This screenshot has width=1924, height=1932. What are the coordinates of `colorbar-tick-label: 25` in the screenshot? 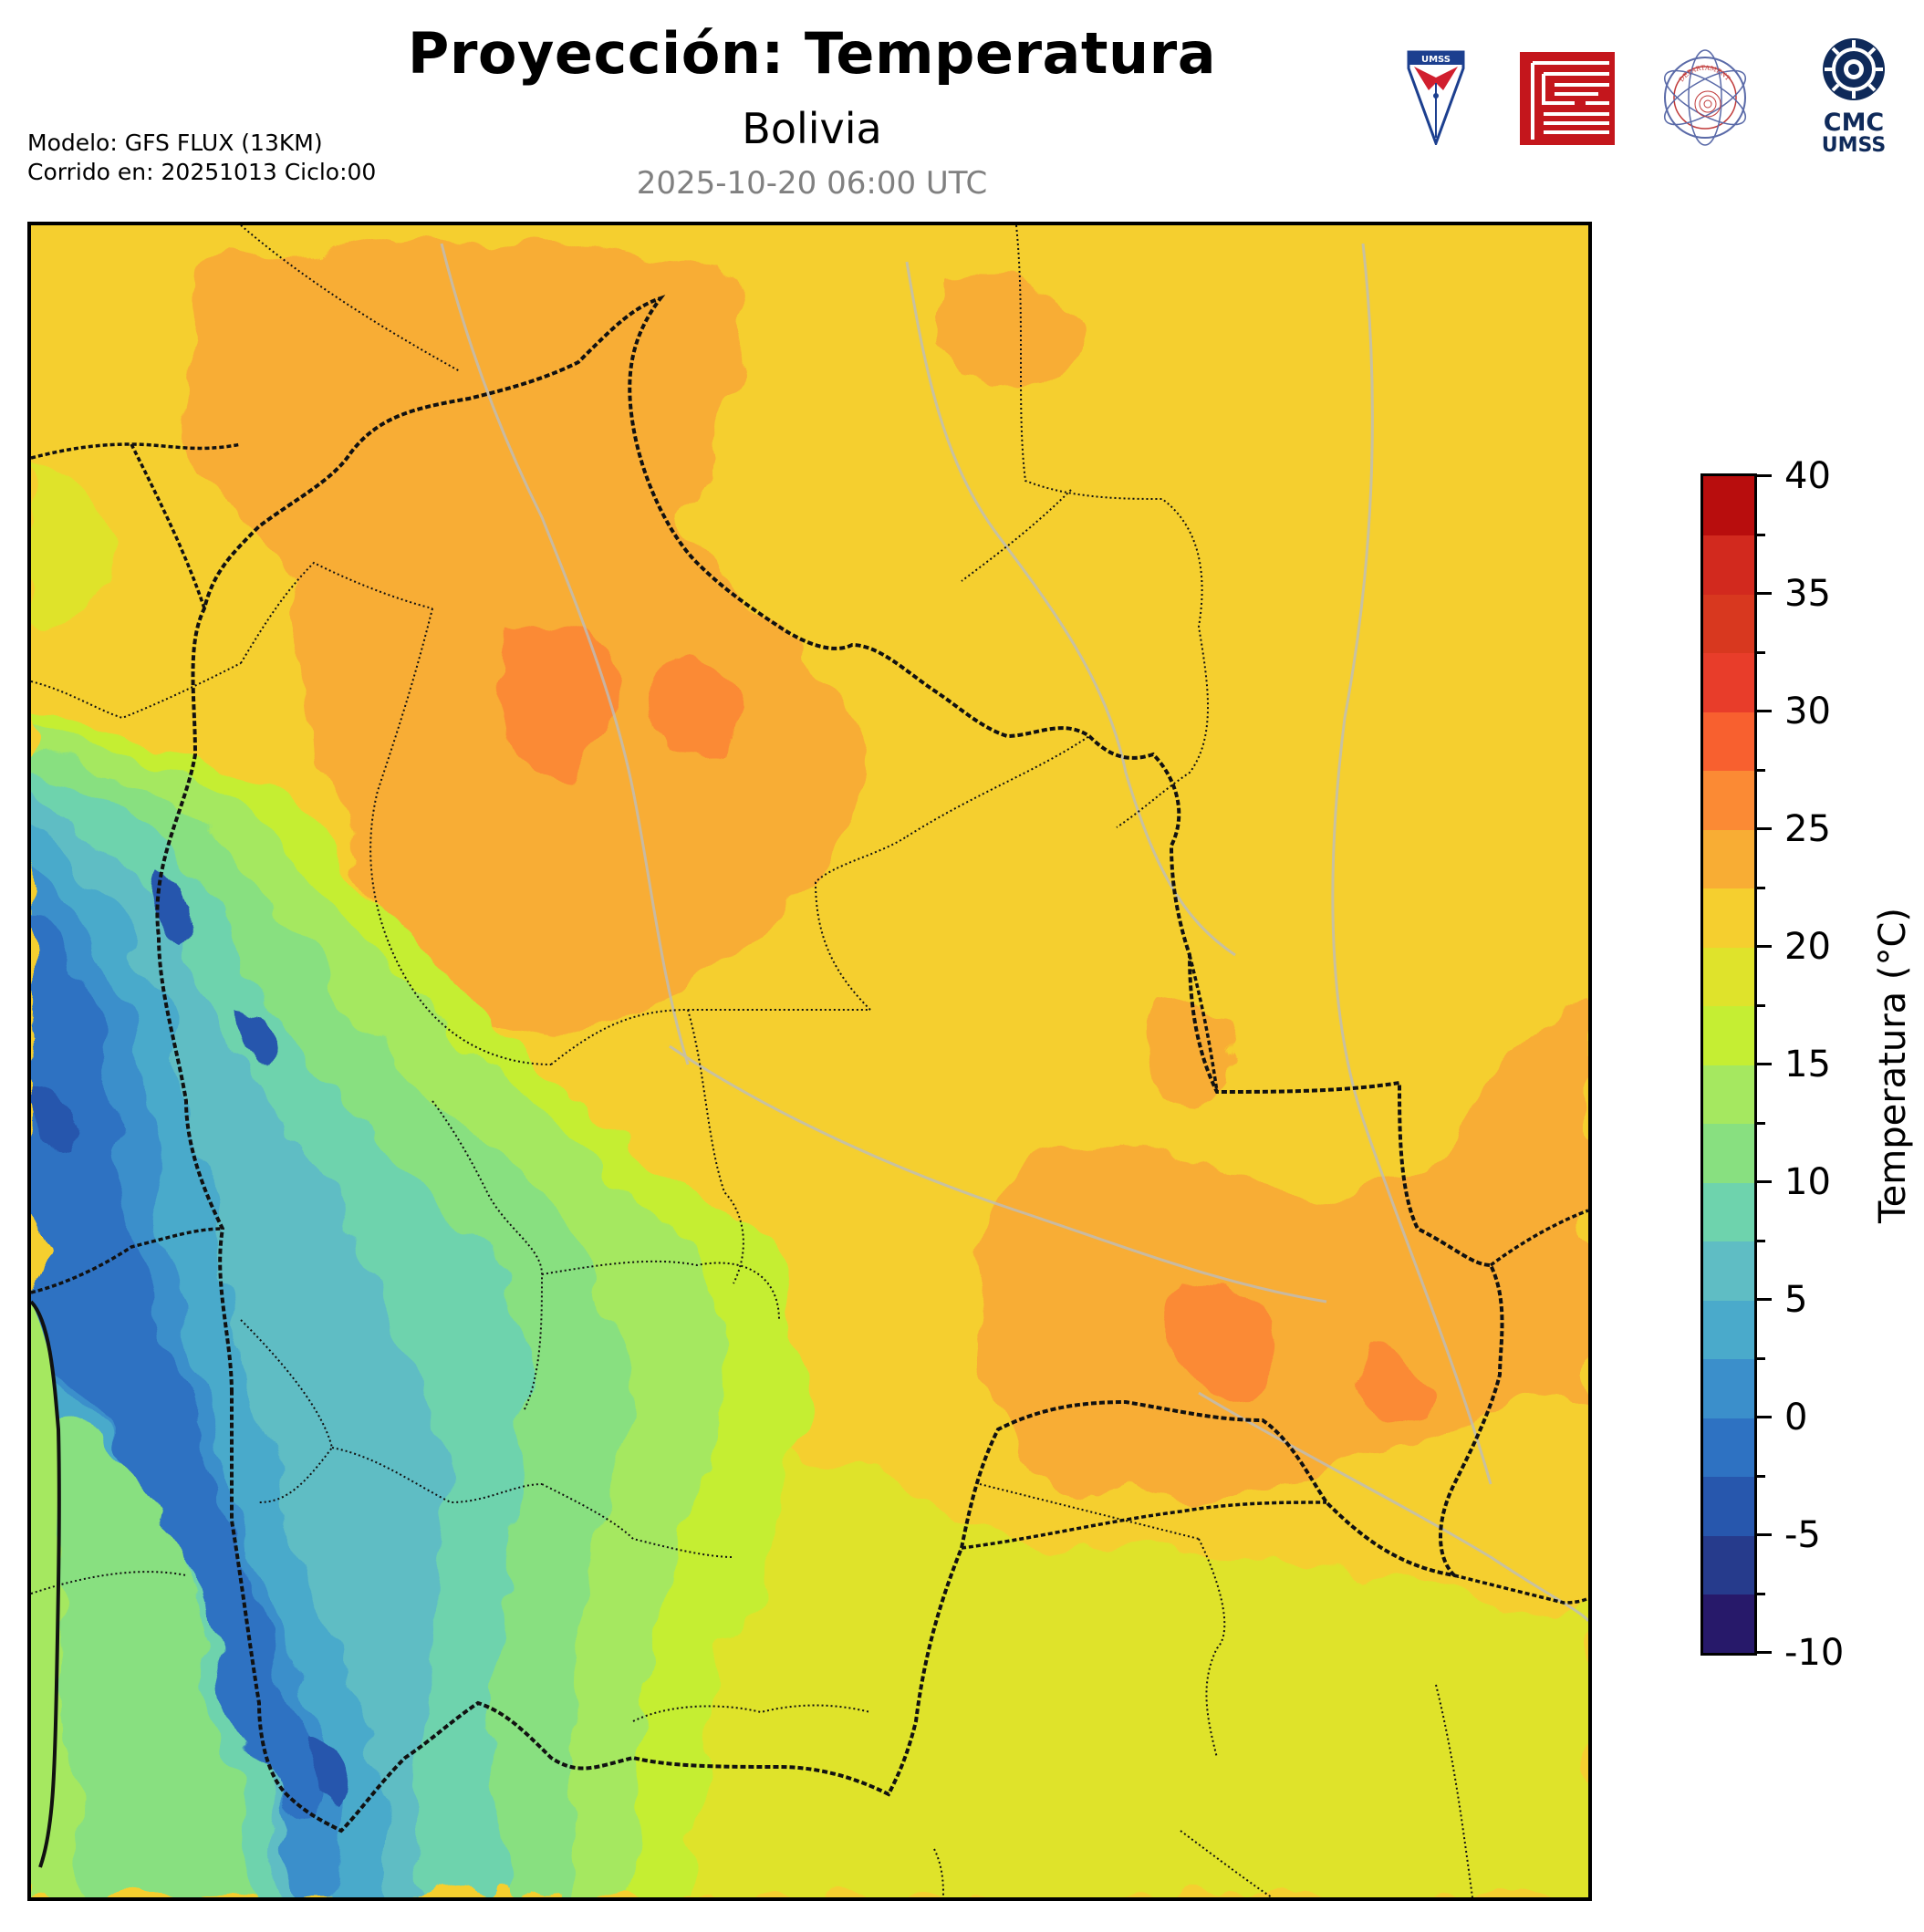 It's located at (1807, 829).